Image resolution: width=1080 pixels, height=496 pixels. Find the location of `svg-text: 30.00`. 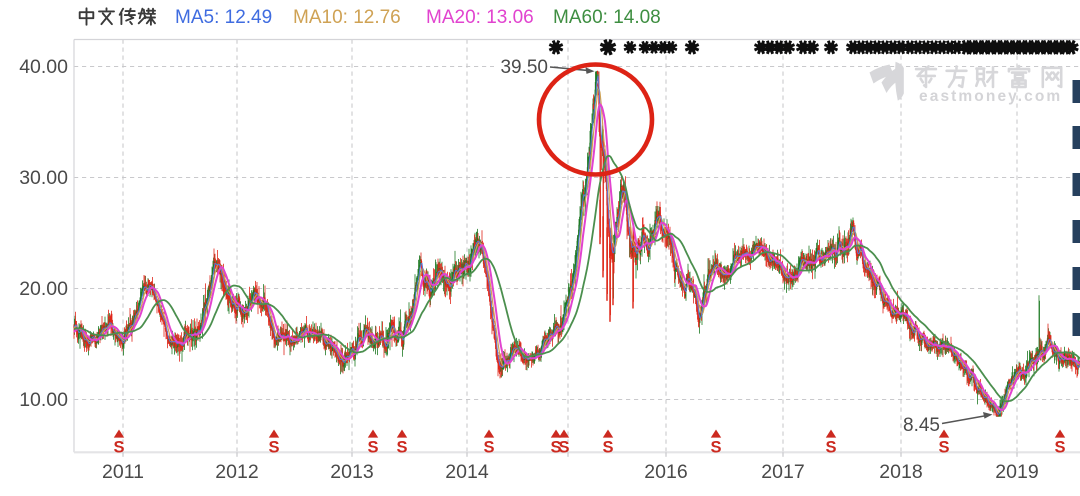

svg-text: 30.00 is located at coordinates (43, 178).